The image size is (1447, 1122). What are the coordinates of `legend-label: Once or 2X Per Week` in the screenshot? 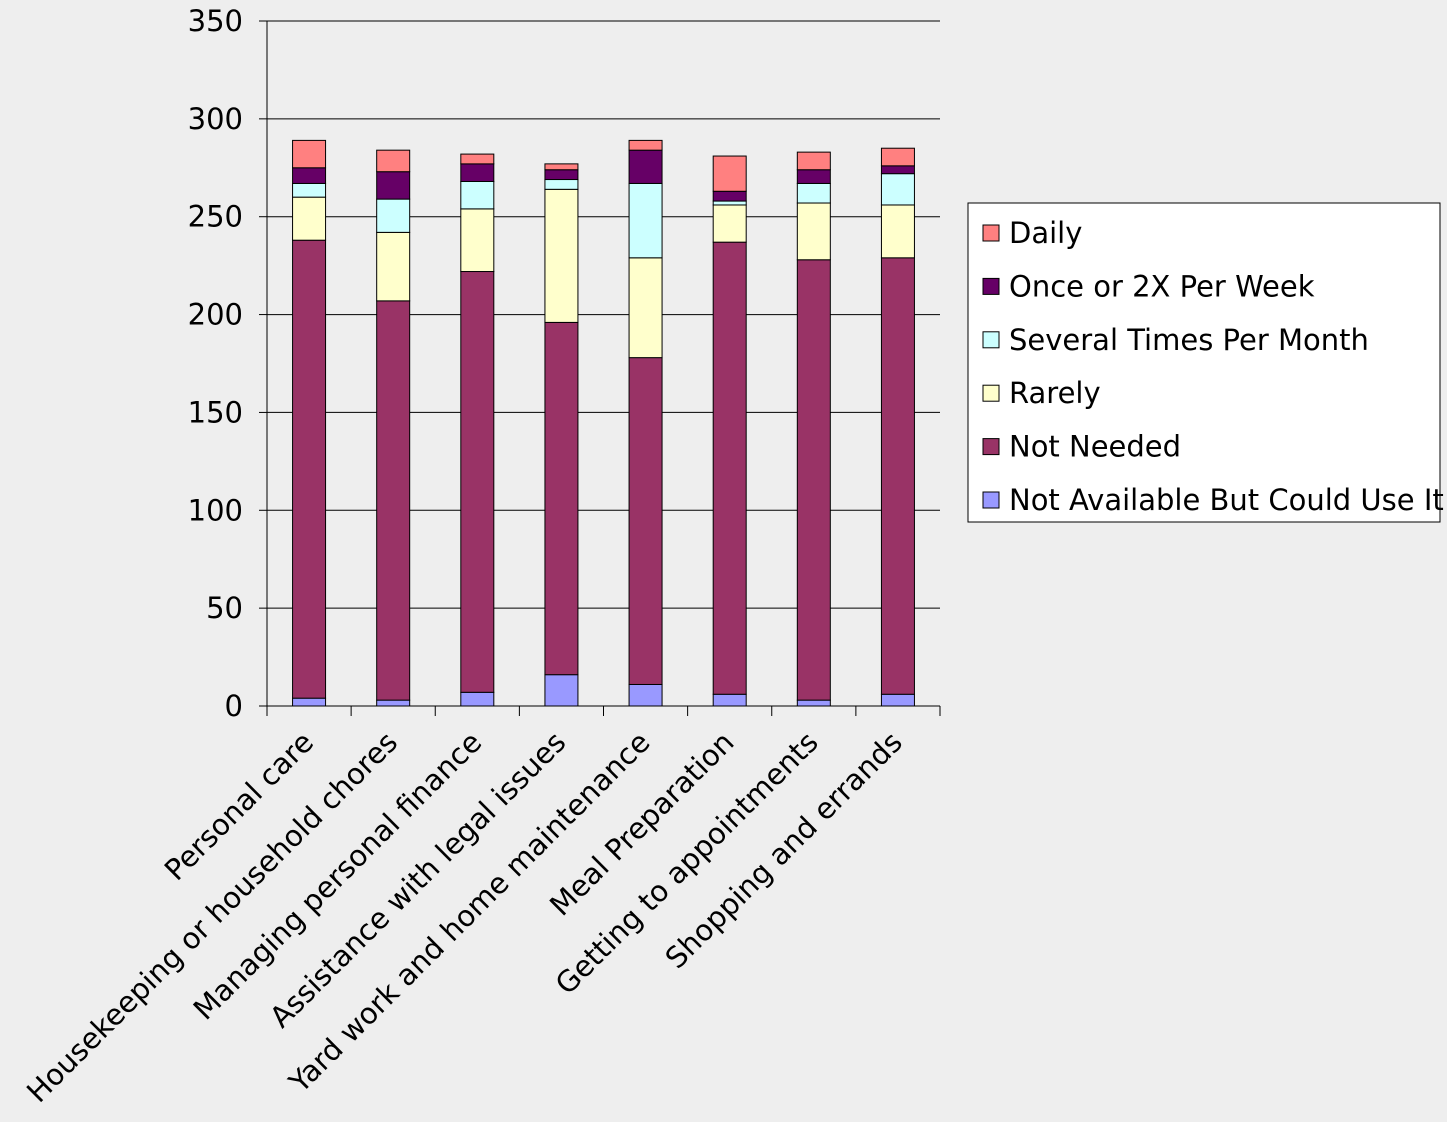 It's located at (1162, 286).